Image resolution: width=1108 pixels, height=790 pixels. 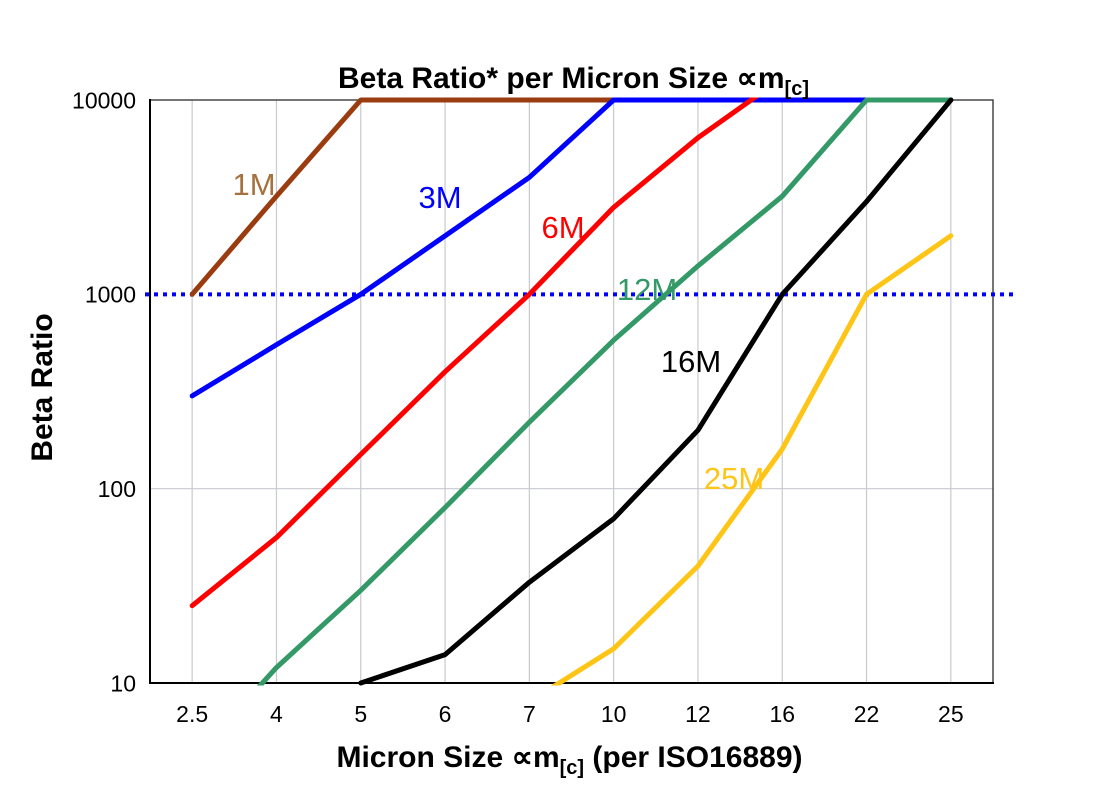 What do you see at coordinates (529, 714) in the screenshot?
I see `x-tick-label: 7` at bounding box center [529, 714].